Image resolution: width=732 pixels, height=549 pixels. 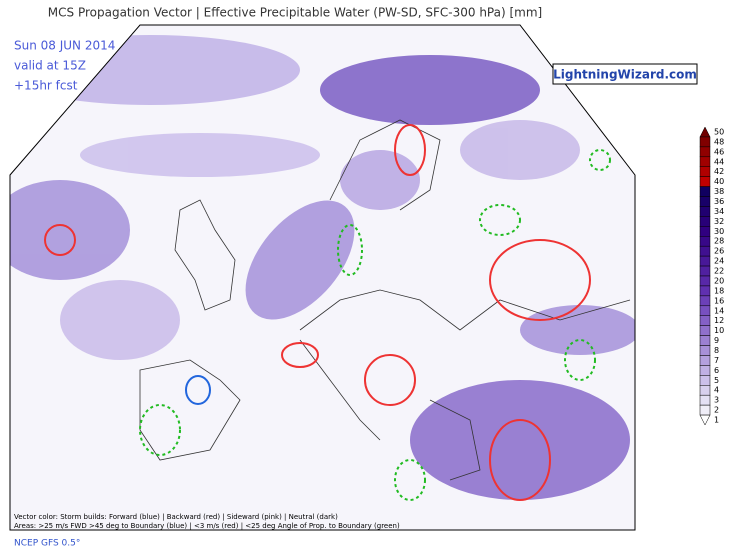 I want to click on colorbar-label: 9, so click(x=716, y=340).